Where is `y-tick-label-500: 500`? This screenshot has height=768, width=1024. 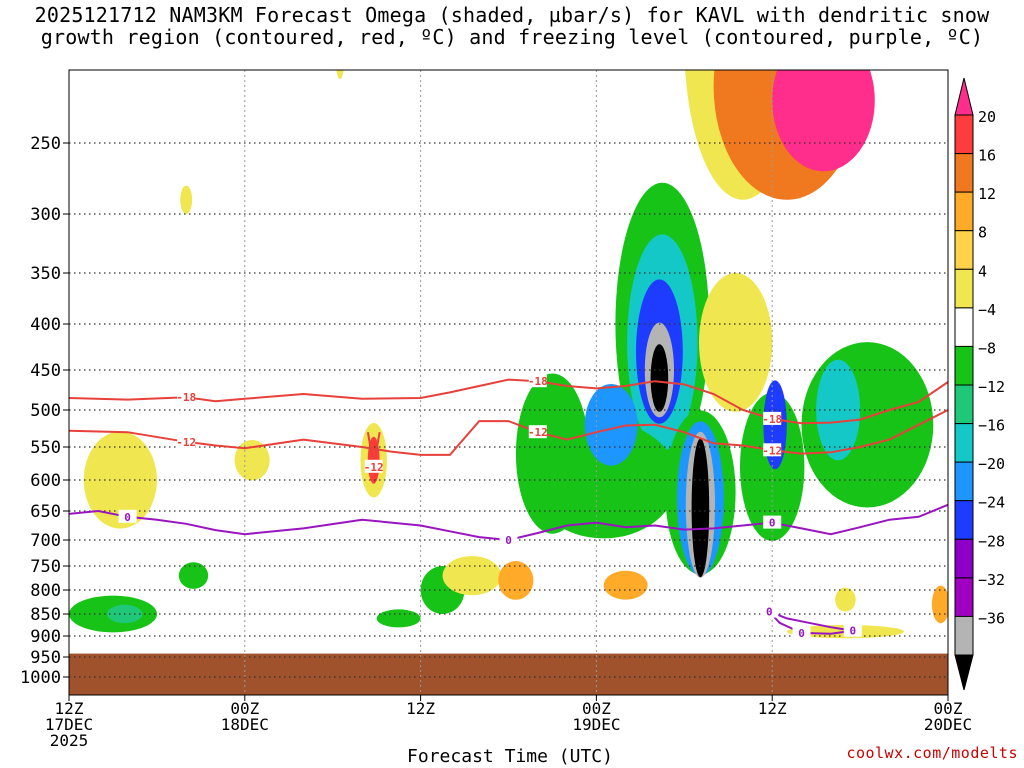
y-tick-label-500: 500 is located at coordinates (45, 411).